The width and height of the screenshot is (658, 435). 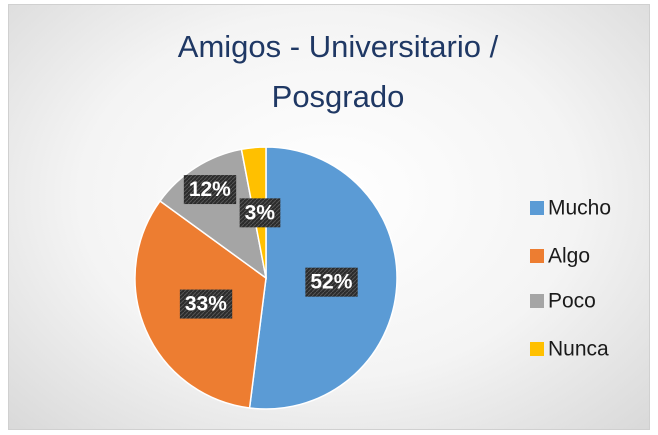 I want to click on data-label: 12%, so click(x=210, y=189).